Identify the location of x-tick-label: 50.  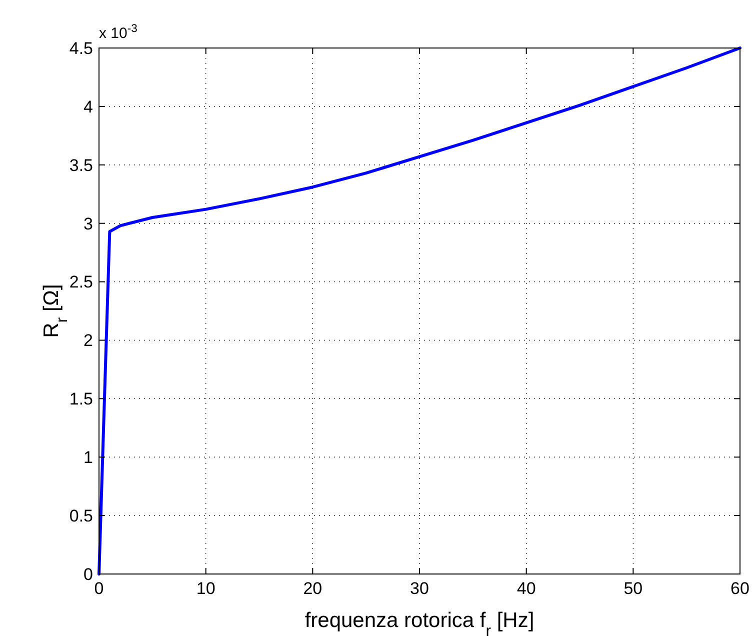
(633, 588).